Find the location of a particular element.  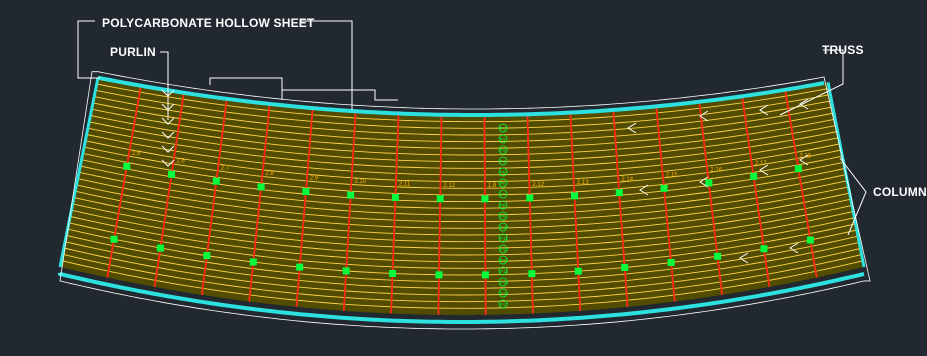

center-tag: P12 is located at coordinates (504, 249).